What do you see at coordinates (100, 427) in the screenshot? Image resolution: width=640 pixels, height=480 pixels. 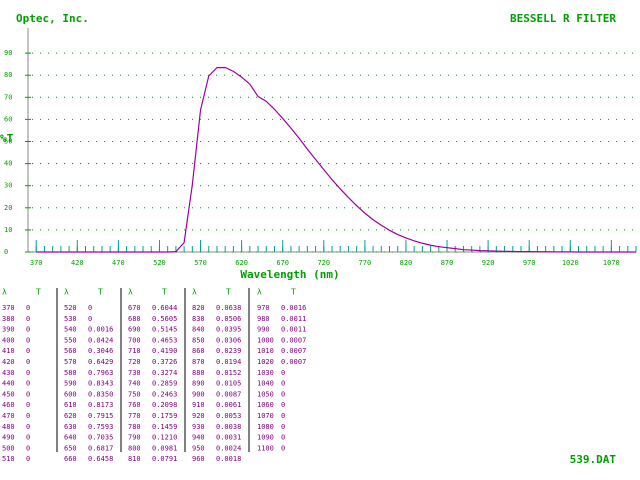 I see `table-transmission: 0.7593` at bounding box center [100, 427].